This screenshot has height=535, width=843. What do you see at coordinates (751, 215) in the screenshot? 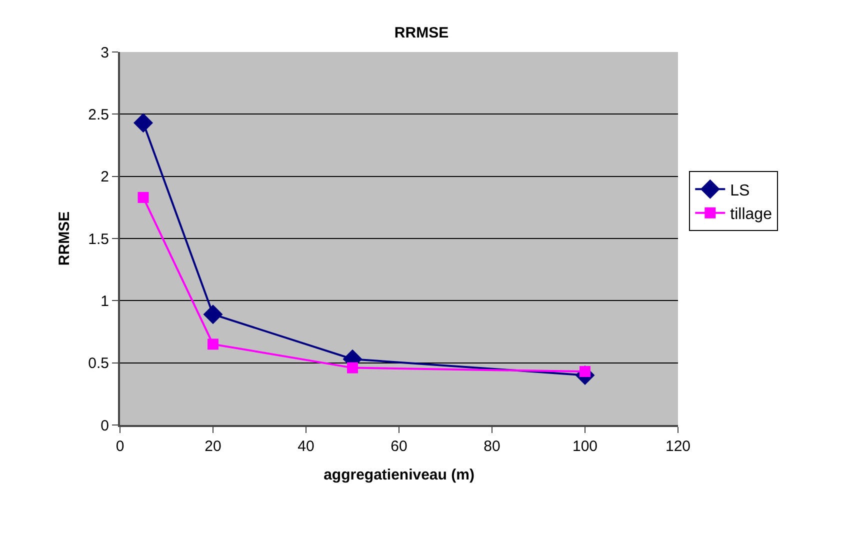
I see `legend-label: tillage` at bounding box center [751, 215].